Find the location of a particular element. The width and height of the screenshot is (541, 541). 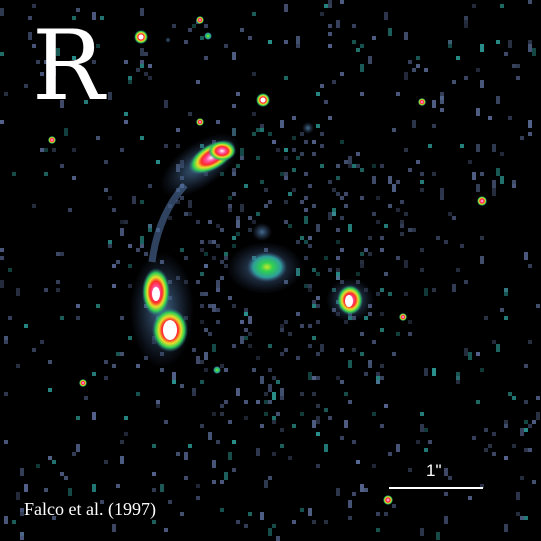

lensing-galaxy is located at coordinates (265, 258).